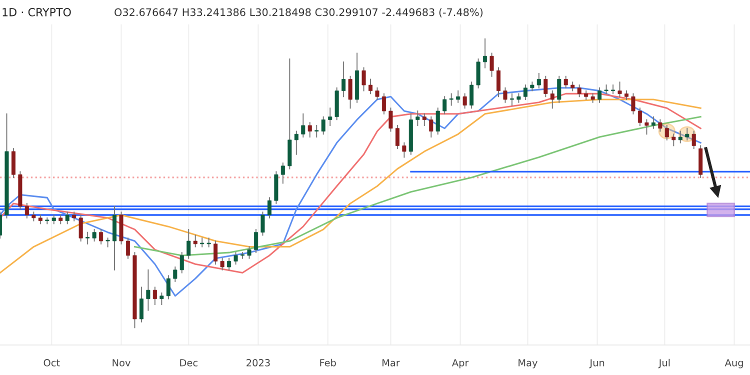  I want to click on x-tick-label: Nov, so click(121, 362).